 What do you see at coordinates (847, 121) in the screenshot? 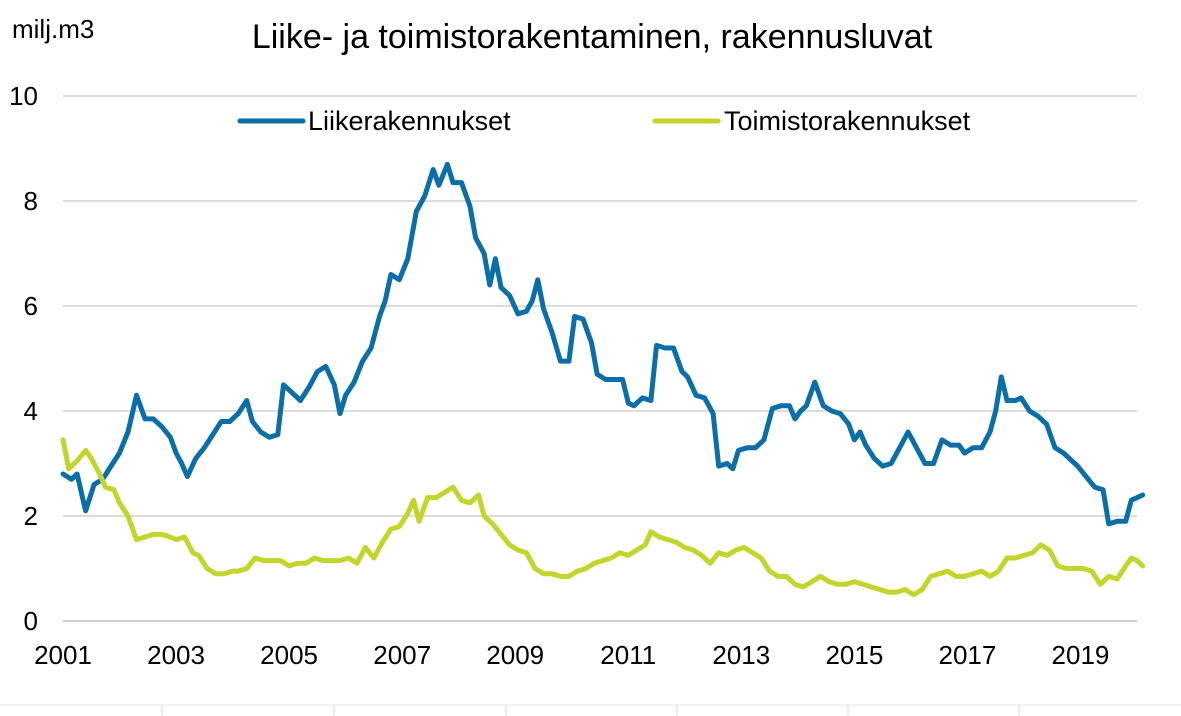
I see `legend-label-toimistorakennukset: Toimistorakennukset` at bounding box center [847, 121].